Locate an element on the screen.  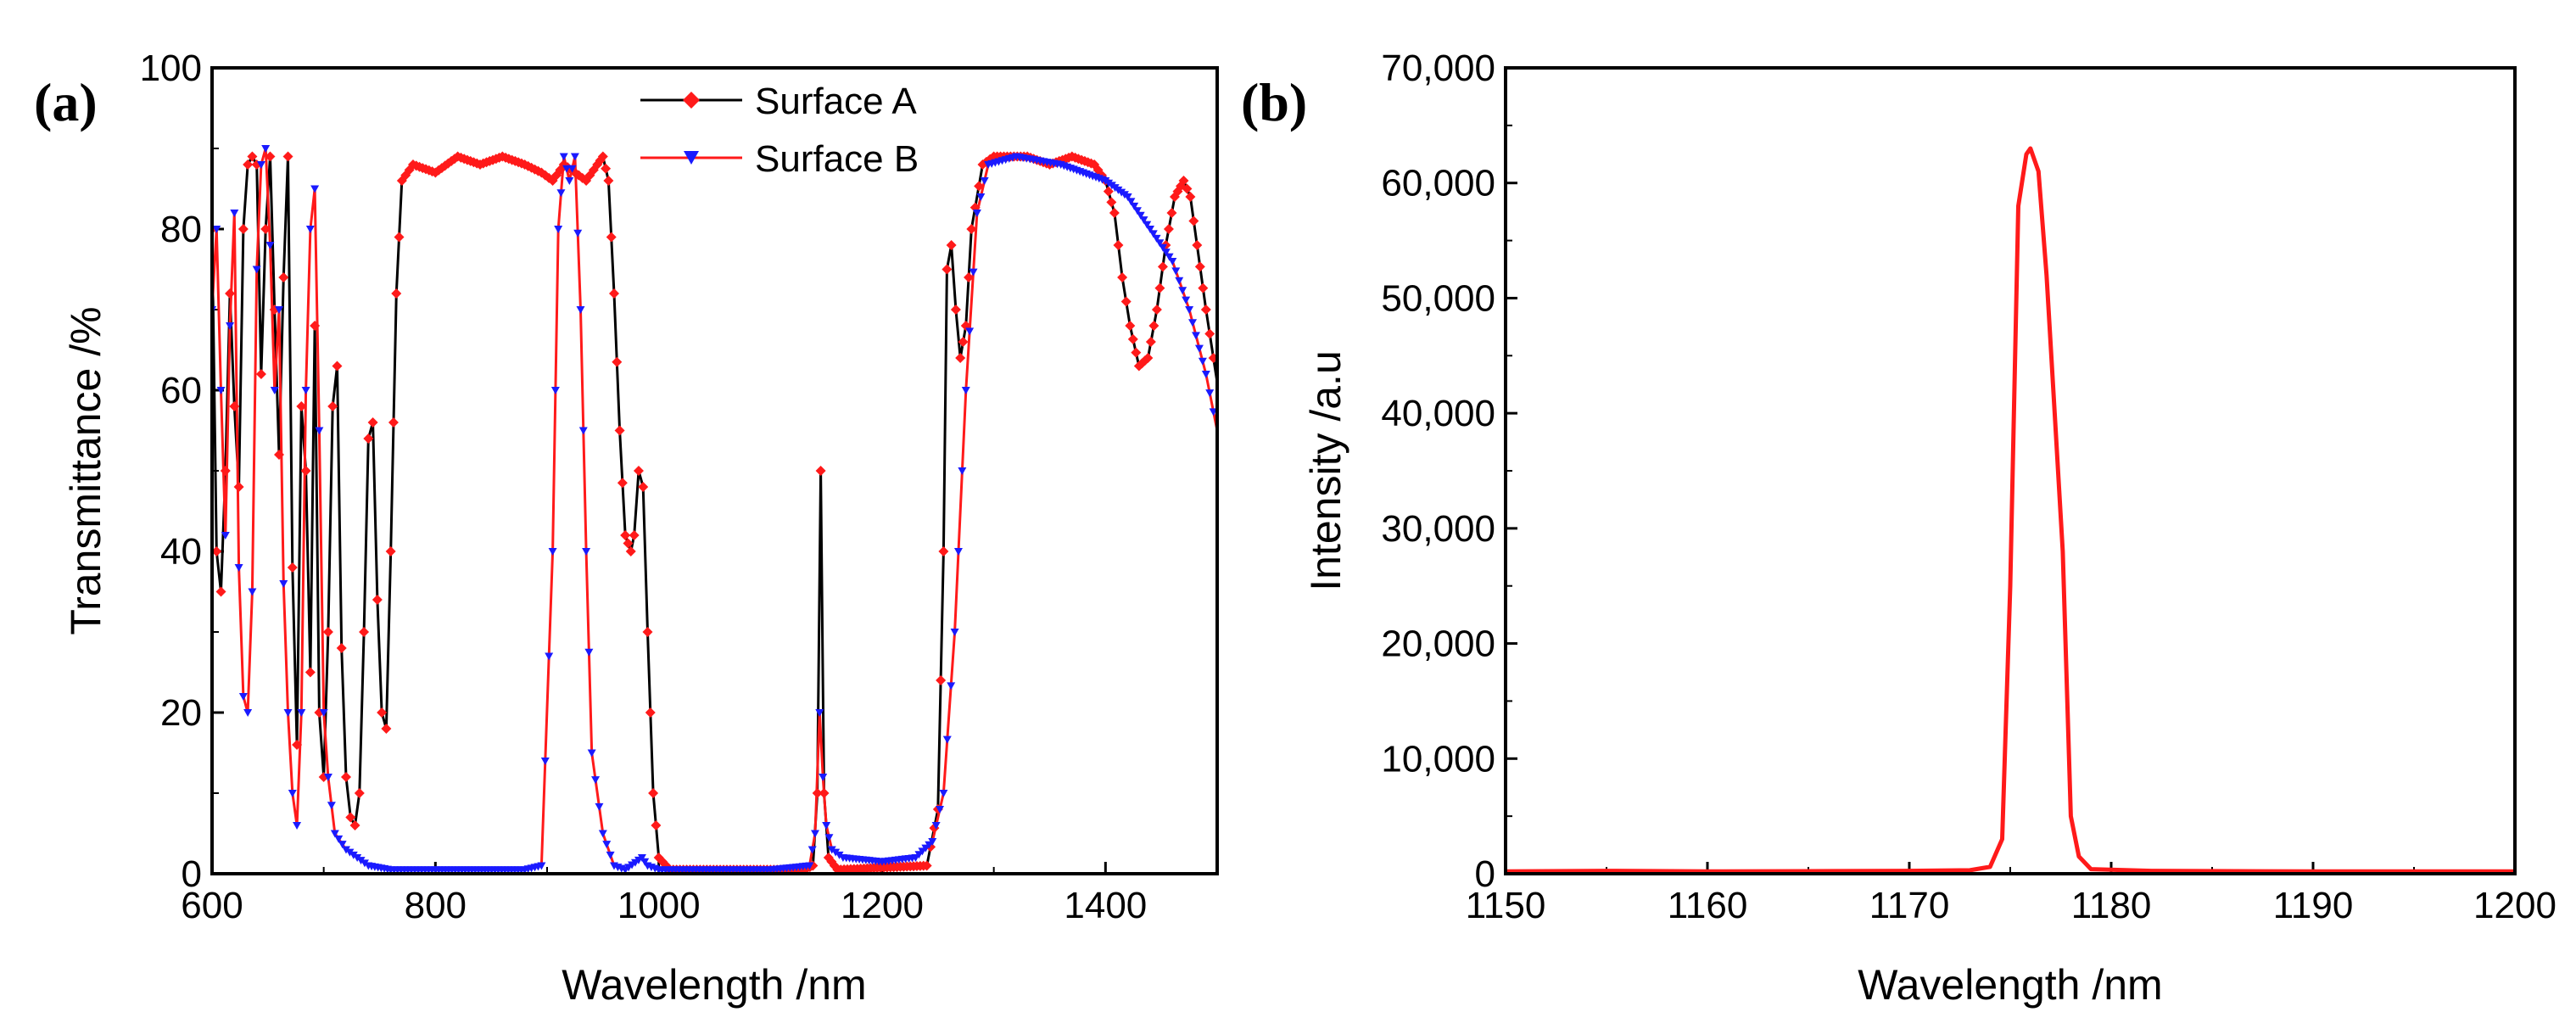
legend-entry-surface-b: Surface B is located at coordinates (779, 159).